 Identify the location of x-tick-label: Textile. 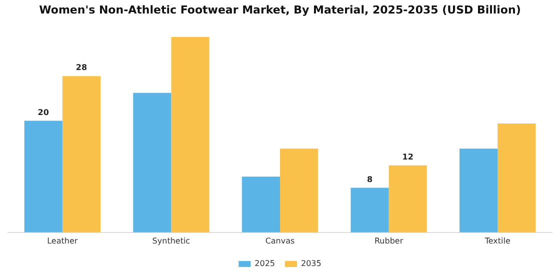
(497, 241).